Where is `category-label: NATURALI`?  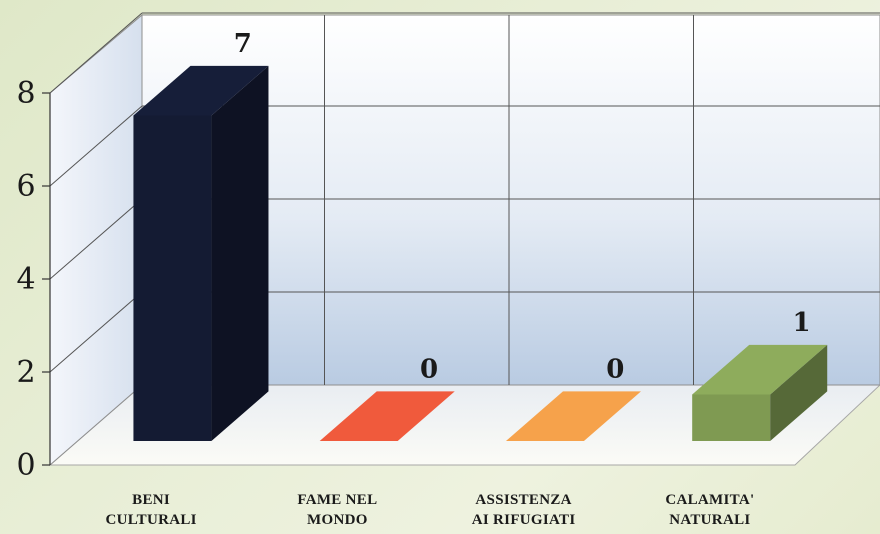 category-label: NATURALI is located at coordinates (709, 520).